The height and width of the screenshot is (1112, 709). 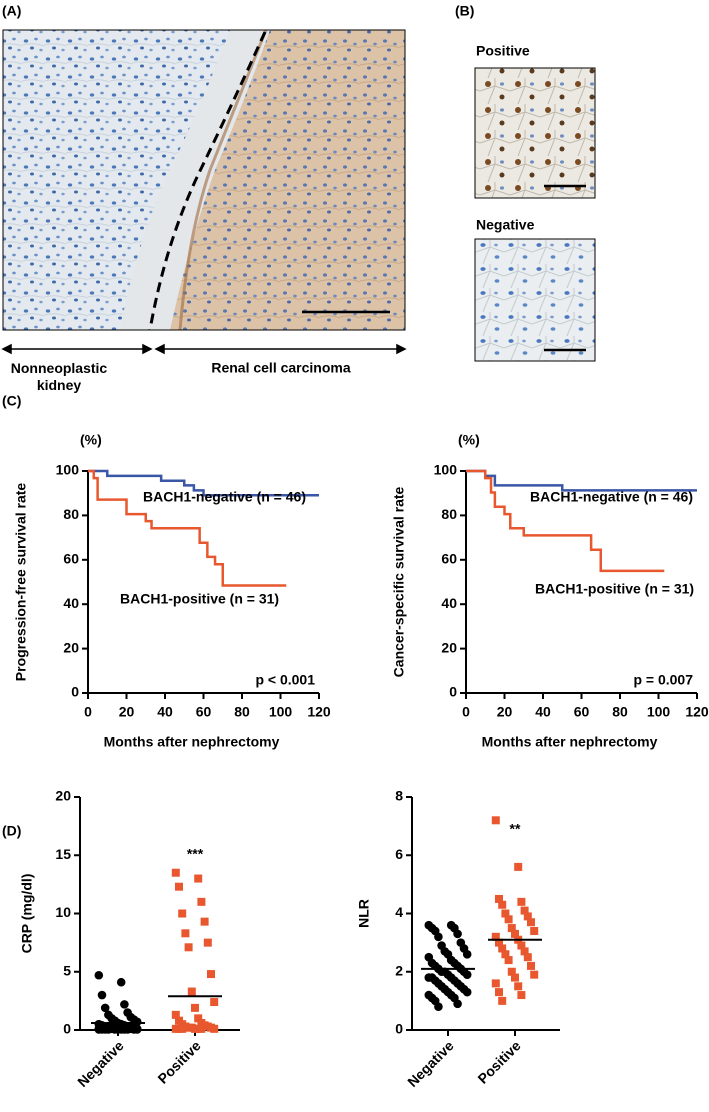 What do you see at coordinates (207, 180) in the screenshot?
I see `boundary-dashed` at bounding box center [207, 180].